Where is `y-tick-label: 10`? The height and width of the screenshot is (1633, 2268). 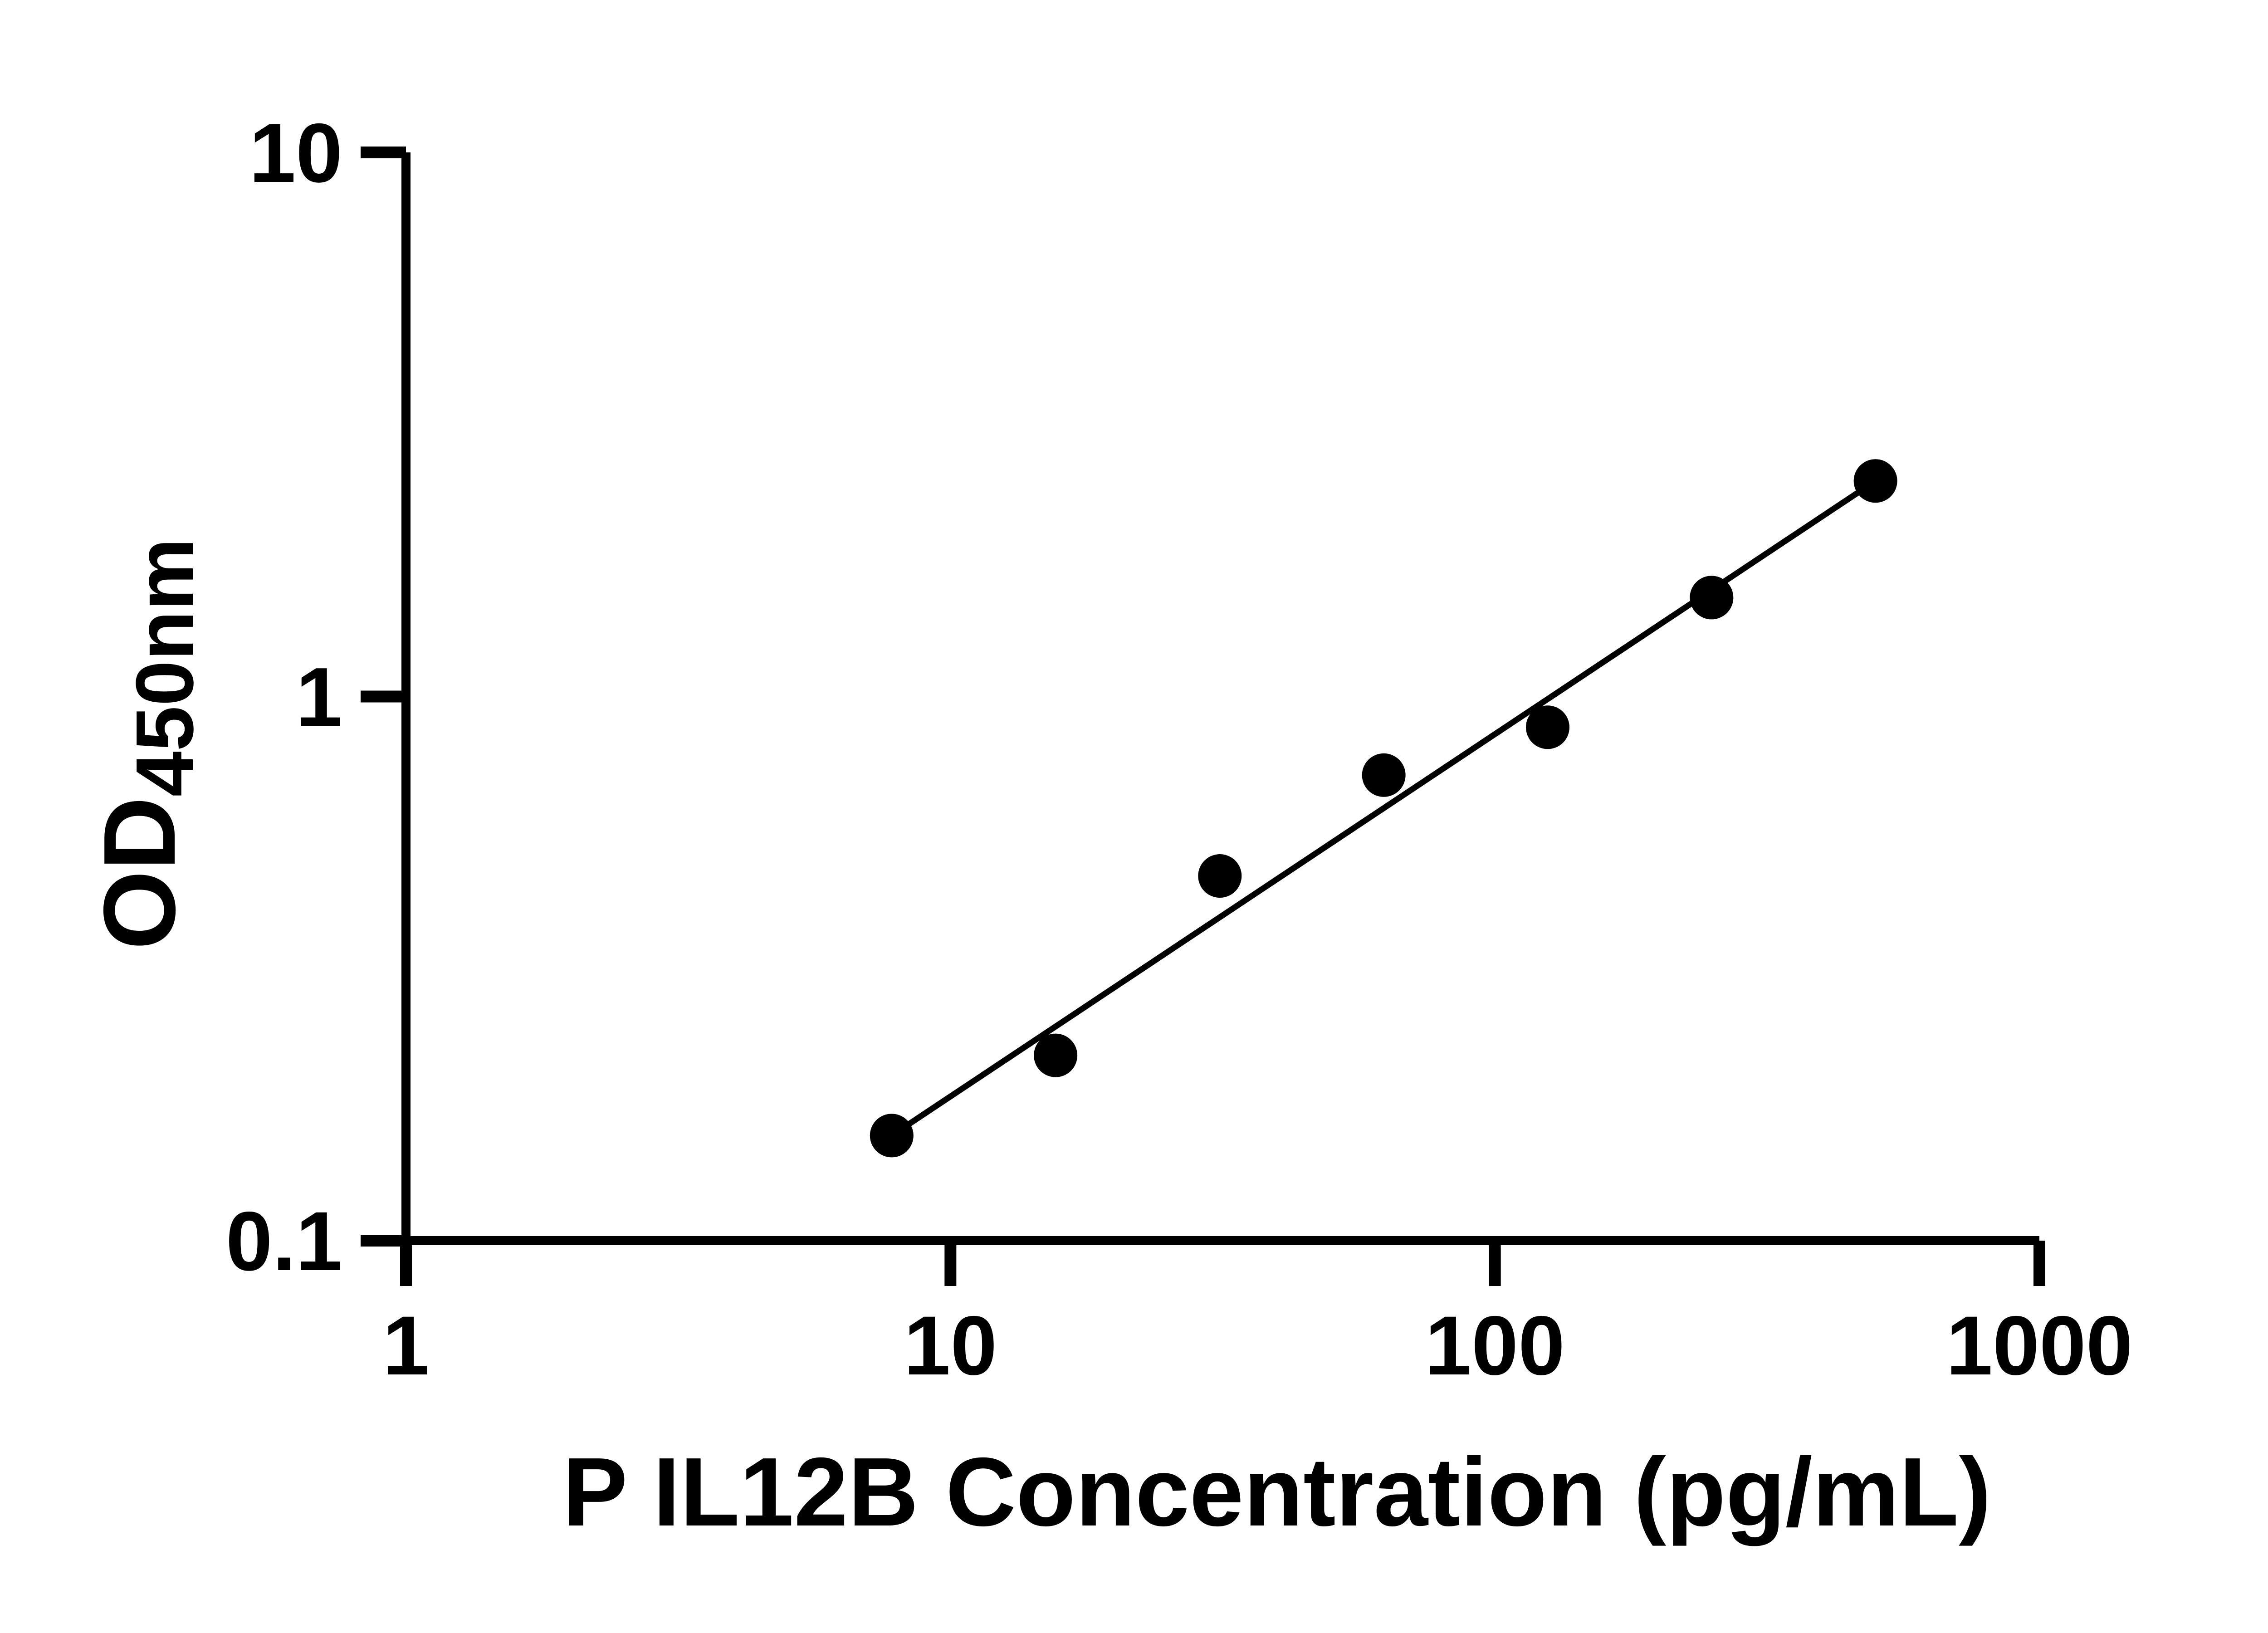
y-tick-label: 10 is located at coordinates (296, 153).